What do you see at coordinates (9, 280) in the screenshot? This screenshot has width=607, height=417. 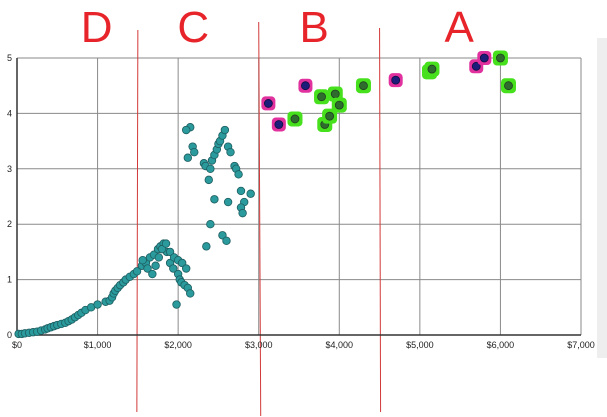 I see `y-tick-label: 1` at bounding box center [9, 280].